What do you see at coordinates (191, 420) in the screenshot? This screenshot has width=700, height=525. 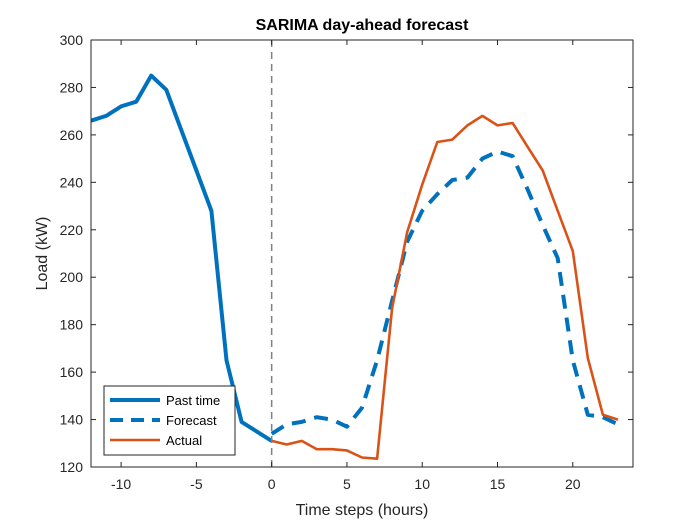 I see `legend-label: Forecast` at bounding box center [191, 420].